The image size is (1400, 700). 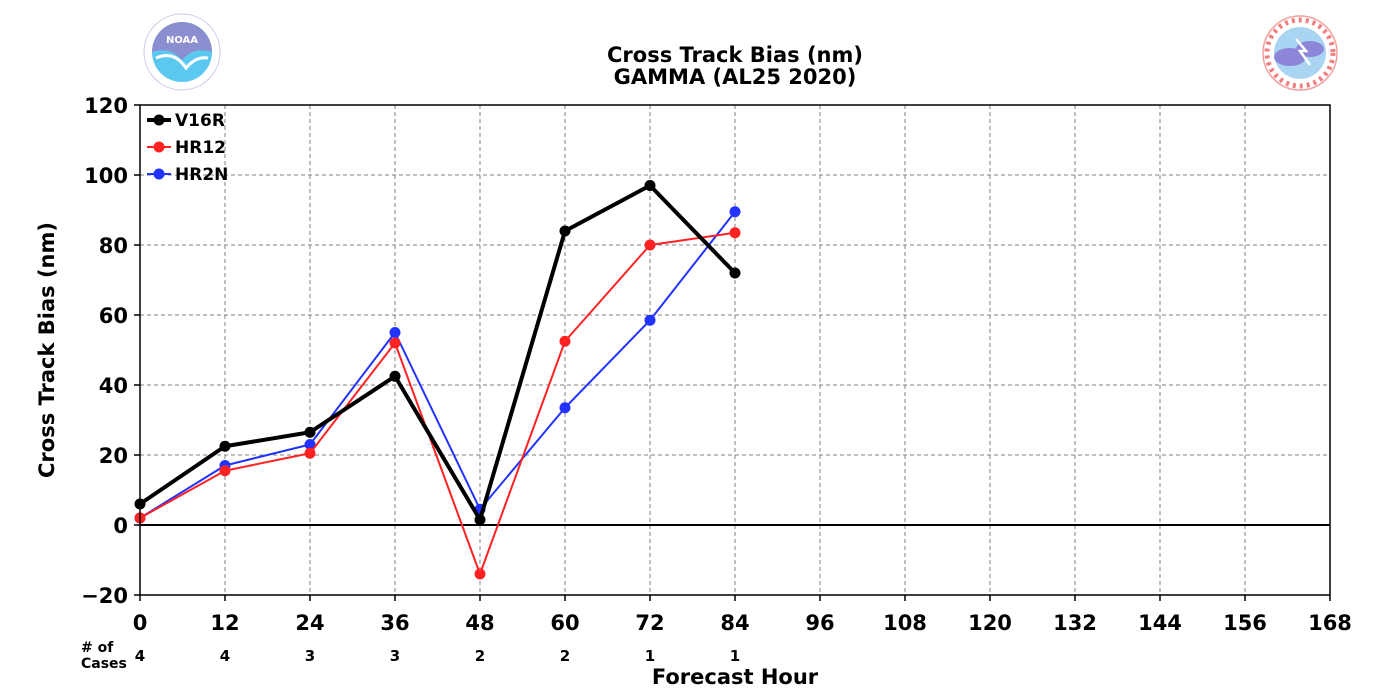 What do you see at coordinates (735, 677) in the screenshot?
I see `x-axis-label: Forecast Hour` at bounding box center [735, 677].